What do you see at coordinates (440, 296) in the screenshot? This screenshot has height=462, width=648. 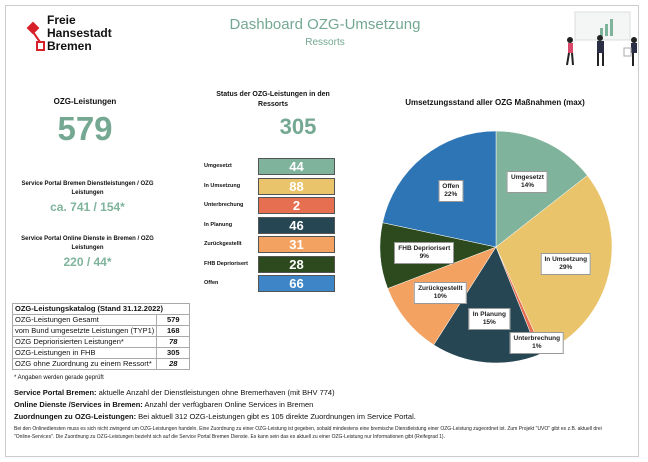 I see `slice-percent: 10%` at bounding box center [440, 296].